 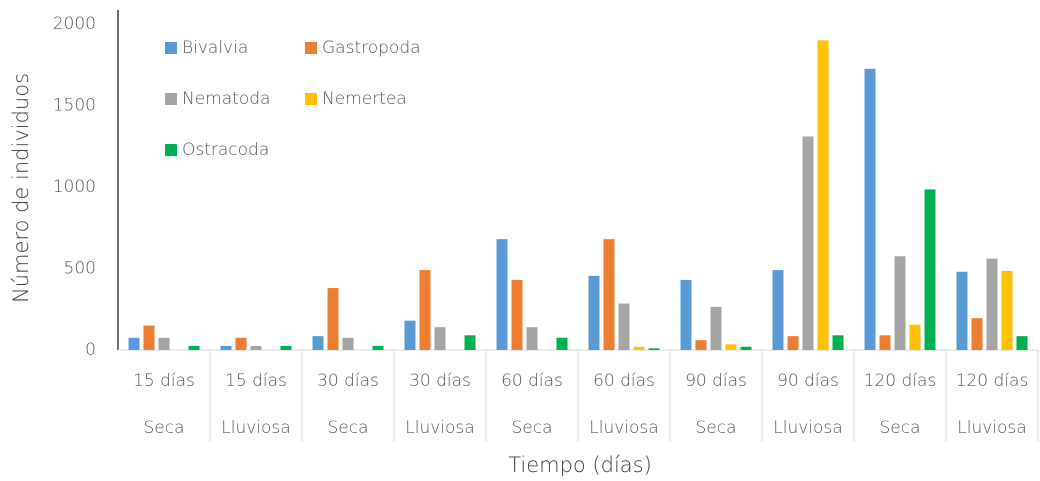 I want to click on legend-label: Nematoda, so click(x=226, y=99).